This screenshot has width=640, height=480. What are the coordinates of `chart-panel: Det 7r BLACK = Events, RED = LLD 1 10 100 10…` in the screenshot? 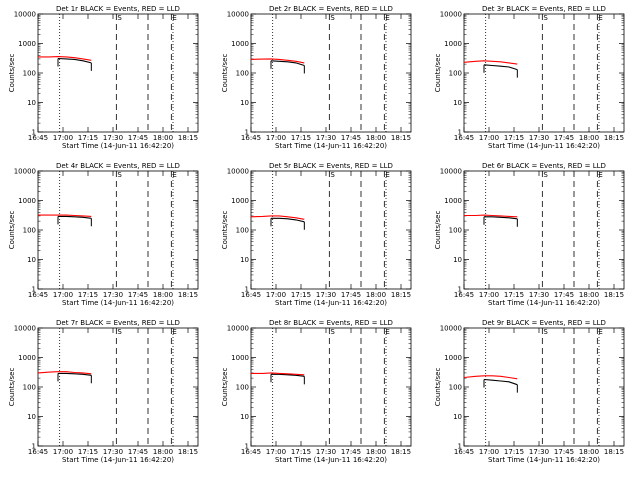 It's located at (103, 391).